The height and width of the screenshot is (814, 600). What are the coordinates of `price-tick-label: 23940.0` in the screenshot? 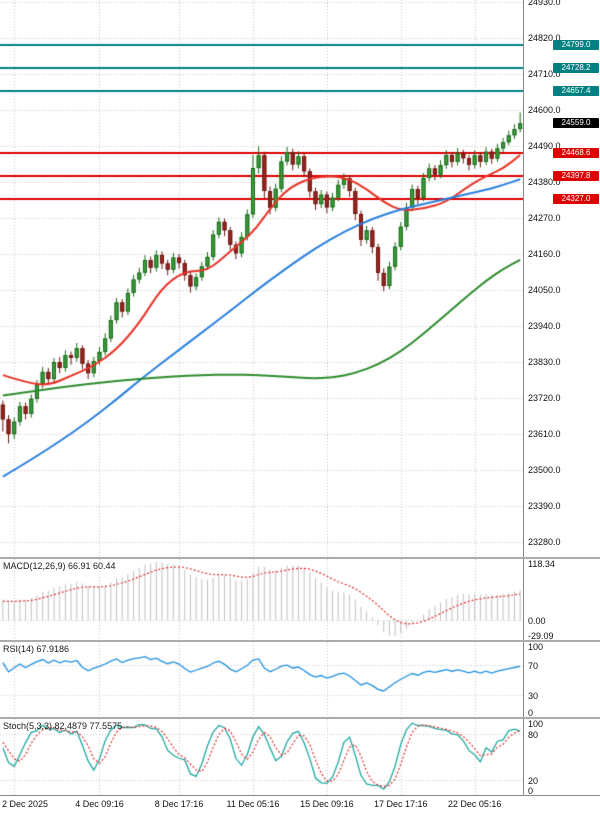 It's located at (544, 326).